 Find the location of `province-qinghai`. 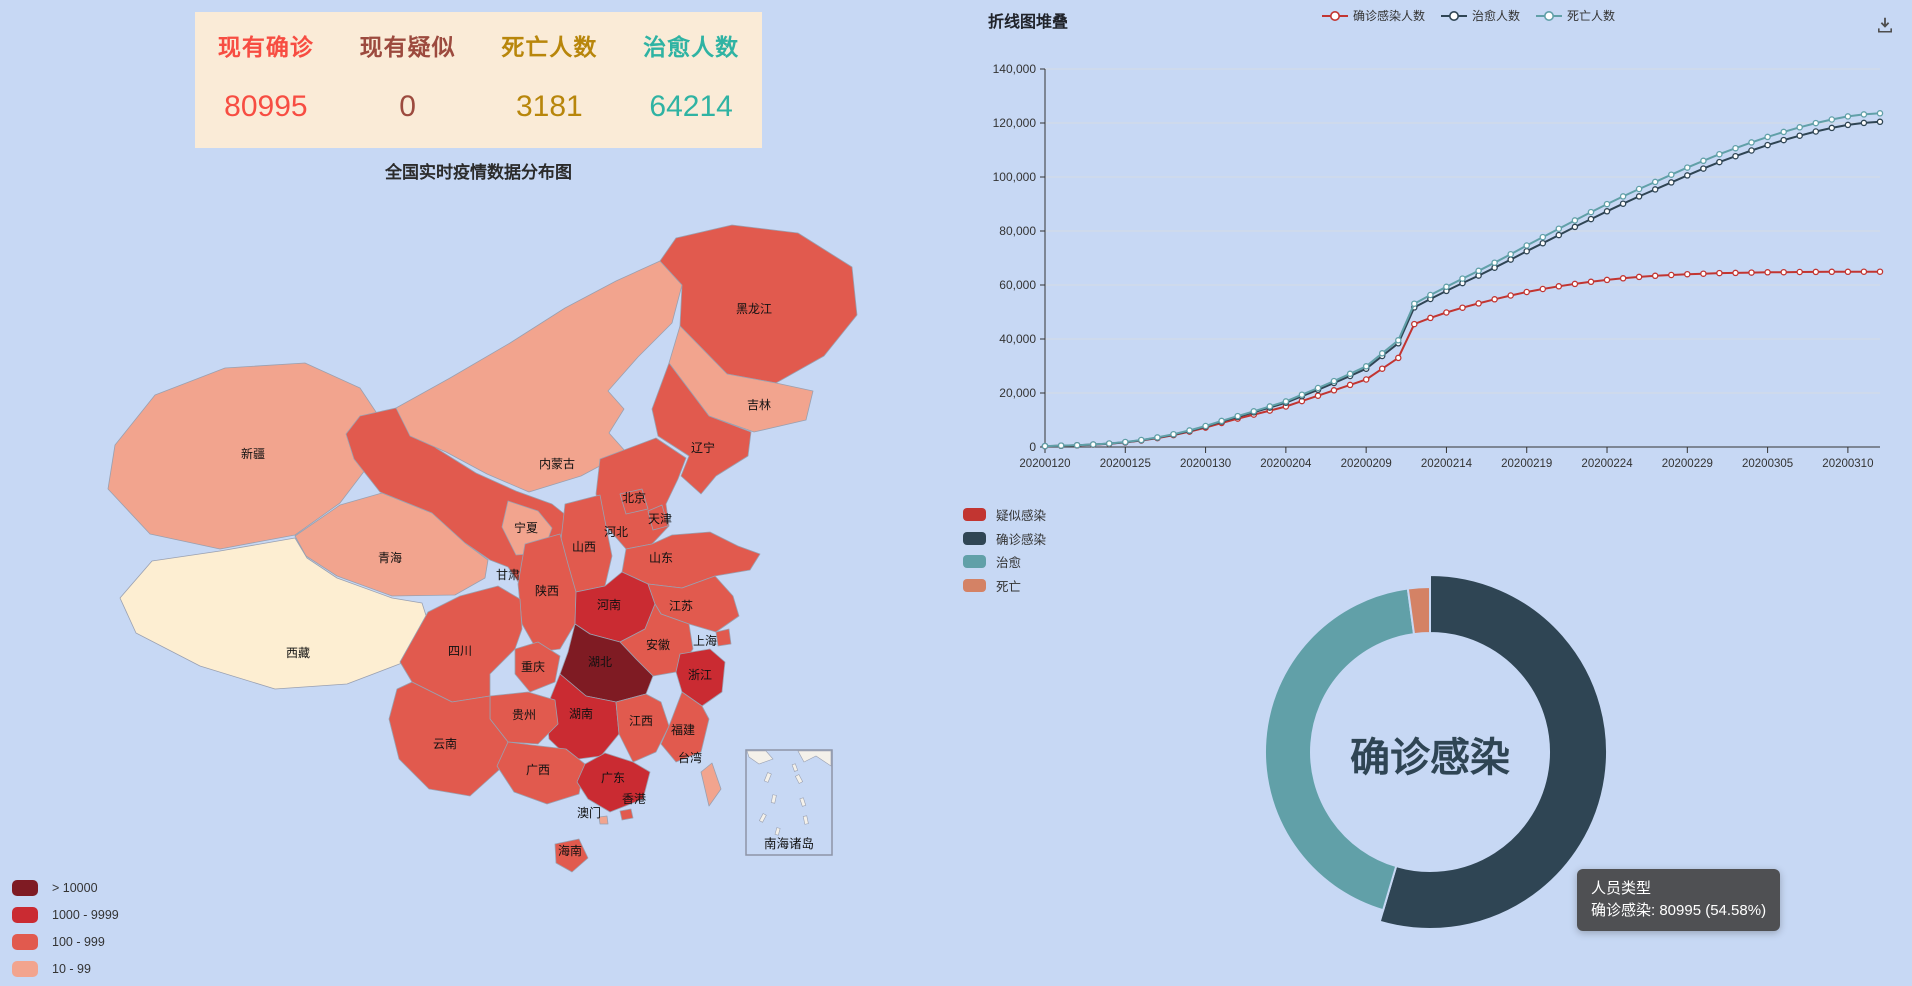

province-qinghai is located at coordinates (391, 544).